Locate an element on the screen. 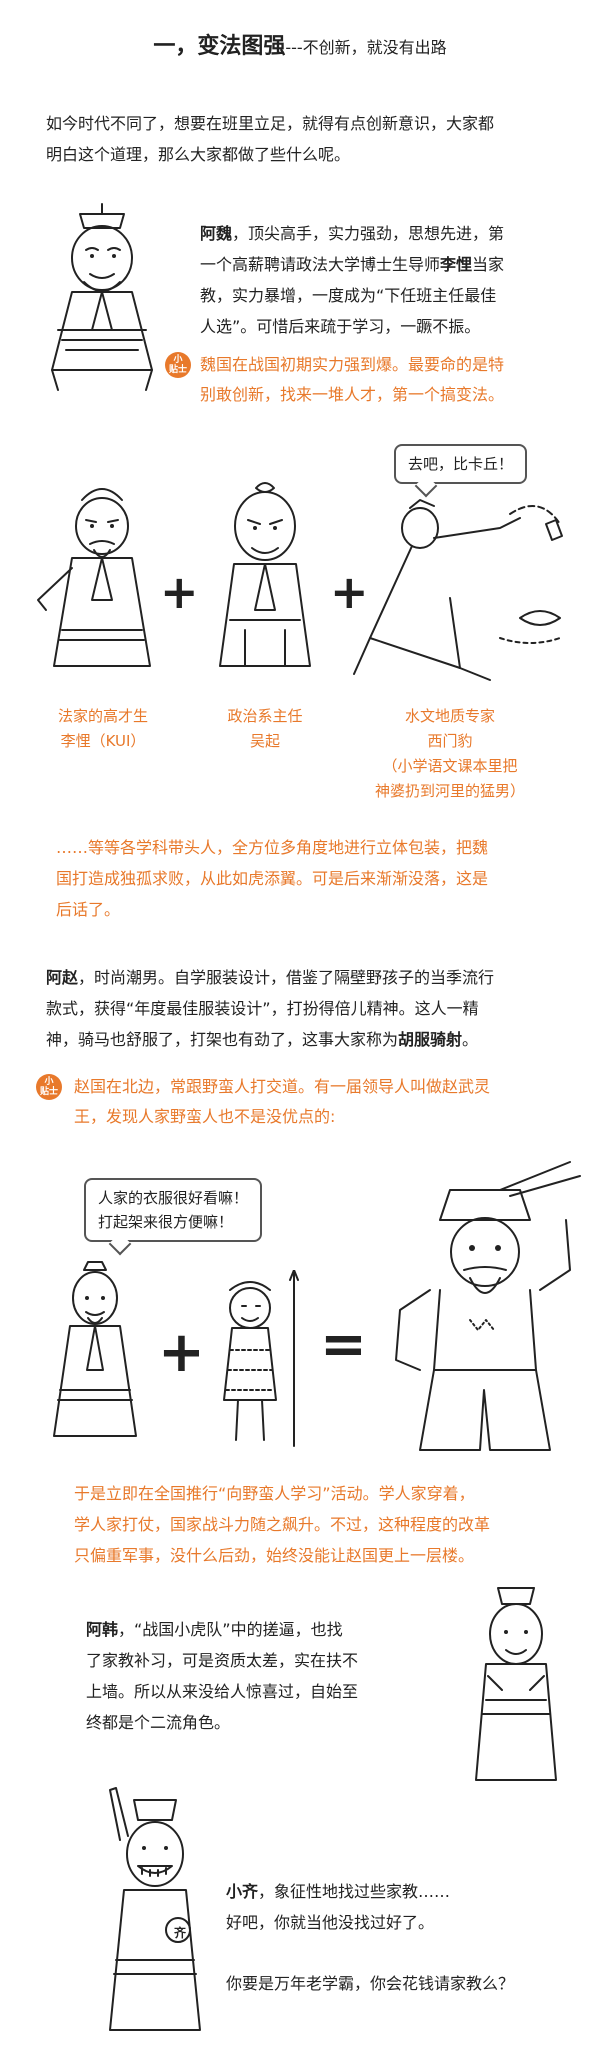 This screenshot has width=600, height=2052. wei-tip-line: 别敢创新，找来一堆人才，第一个搞变法。 is located at coordinates (352, 394).